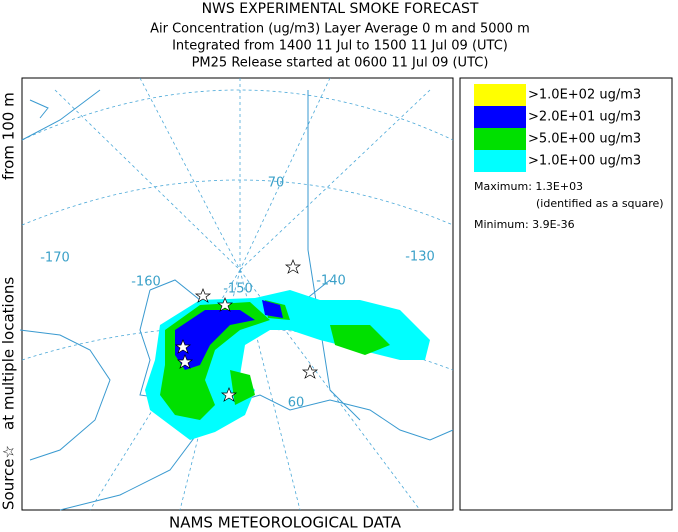 This screenshot has width=678, height=532. What do you see at coordinates (146, 282) in the screenshot?
I see `longitude-label: -160` at bounding box center [146, 282].